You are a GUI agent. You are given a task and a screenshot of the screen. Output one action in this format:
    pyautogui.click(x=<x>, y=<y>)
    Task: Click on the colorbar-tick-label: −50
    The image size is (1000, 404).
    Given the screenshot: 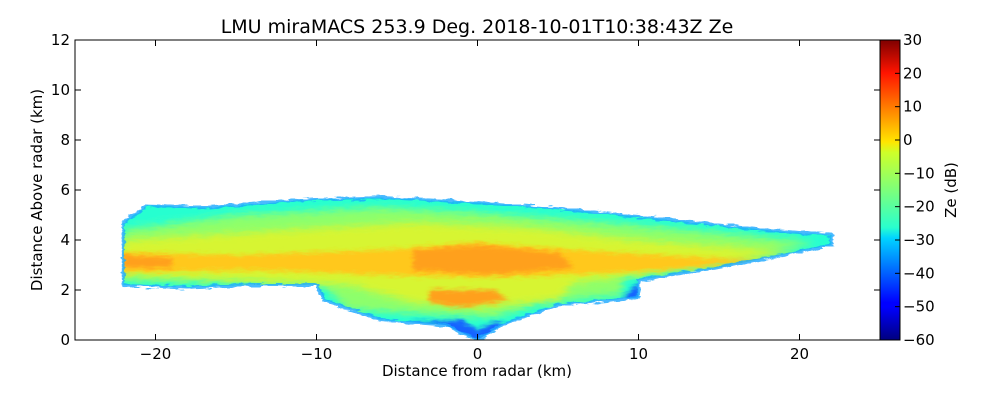 What is the action you would take?
    pyautogui.click(x=919, y=307)
    